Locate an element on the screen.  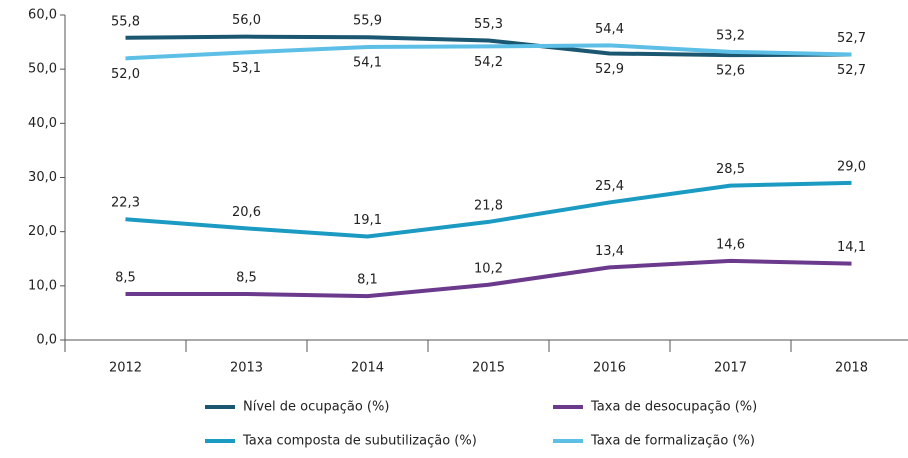
data-label: 13,4 is located at coordinates (609, 251).